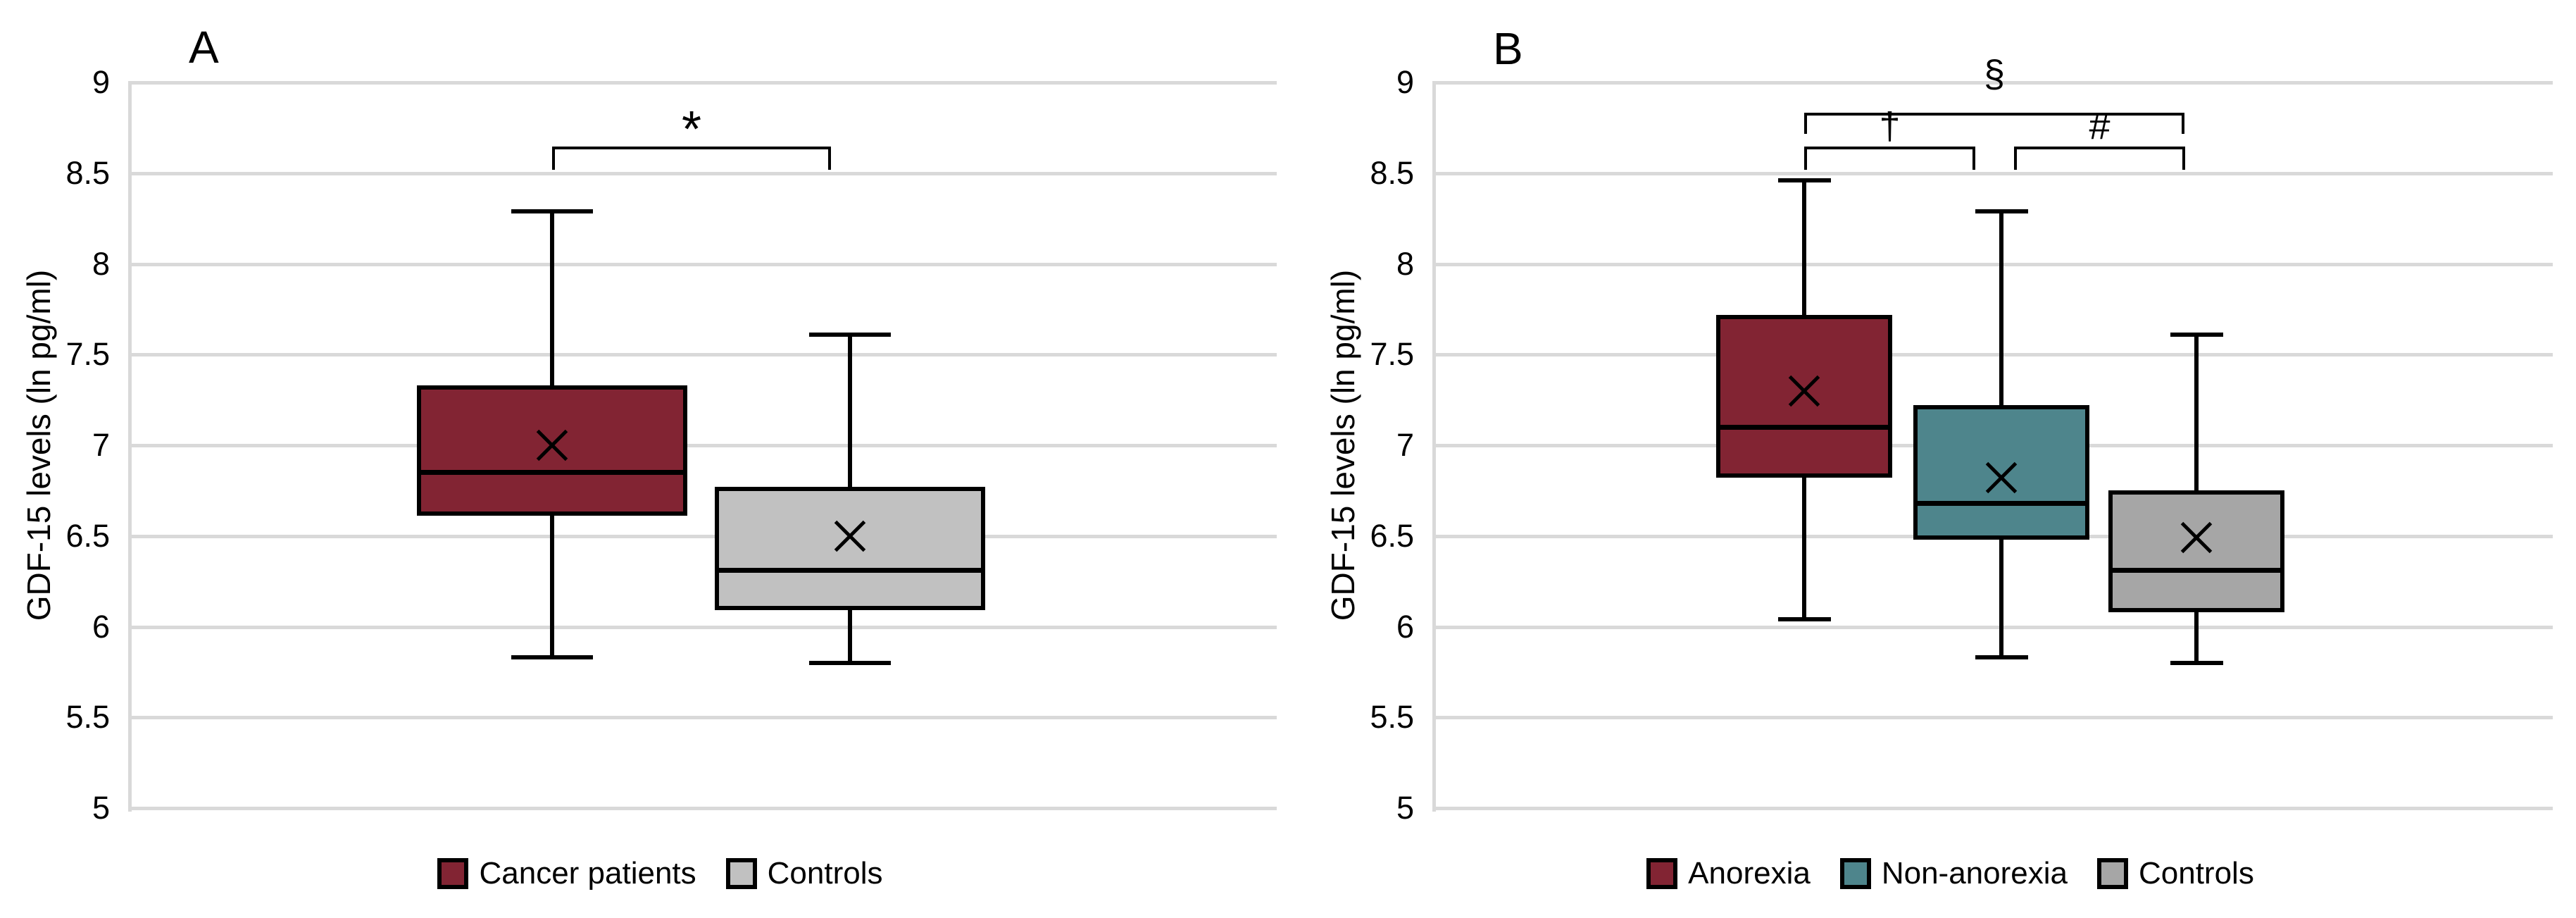 This screenshot has width=2576, height=918. What do you see at coordinates (2015, 158) in the screenshot?
I see `sig-b-non-anorexia-controls-tick-left` at bounding box center [2015, 158].